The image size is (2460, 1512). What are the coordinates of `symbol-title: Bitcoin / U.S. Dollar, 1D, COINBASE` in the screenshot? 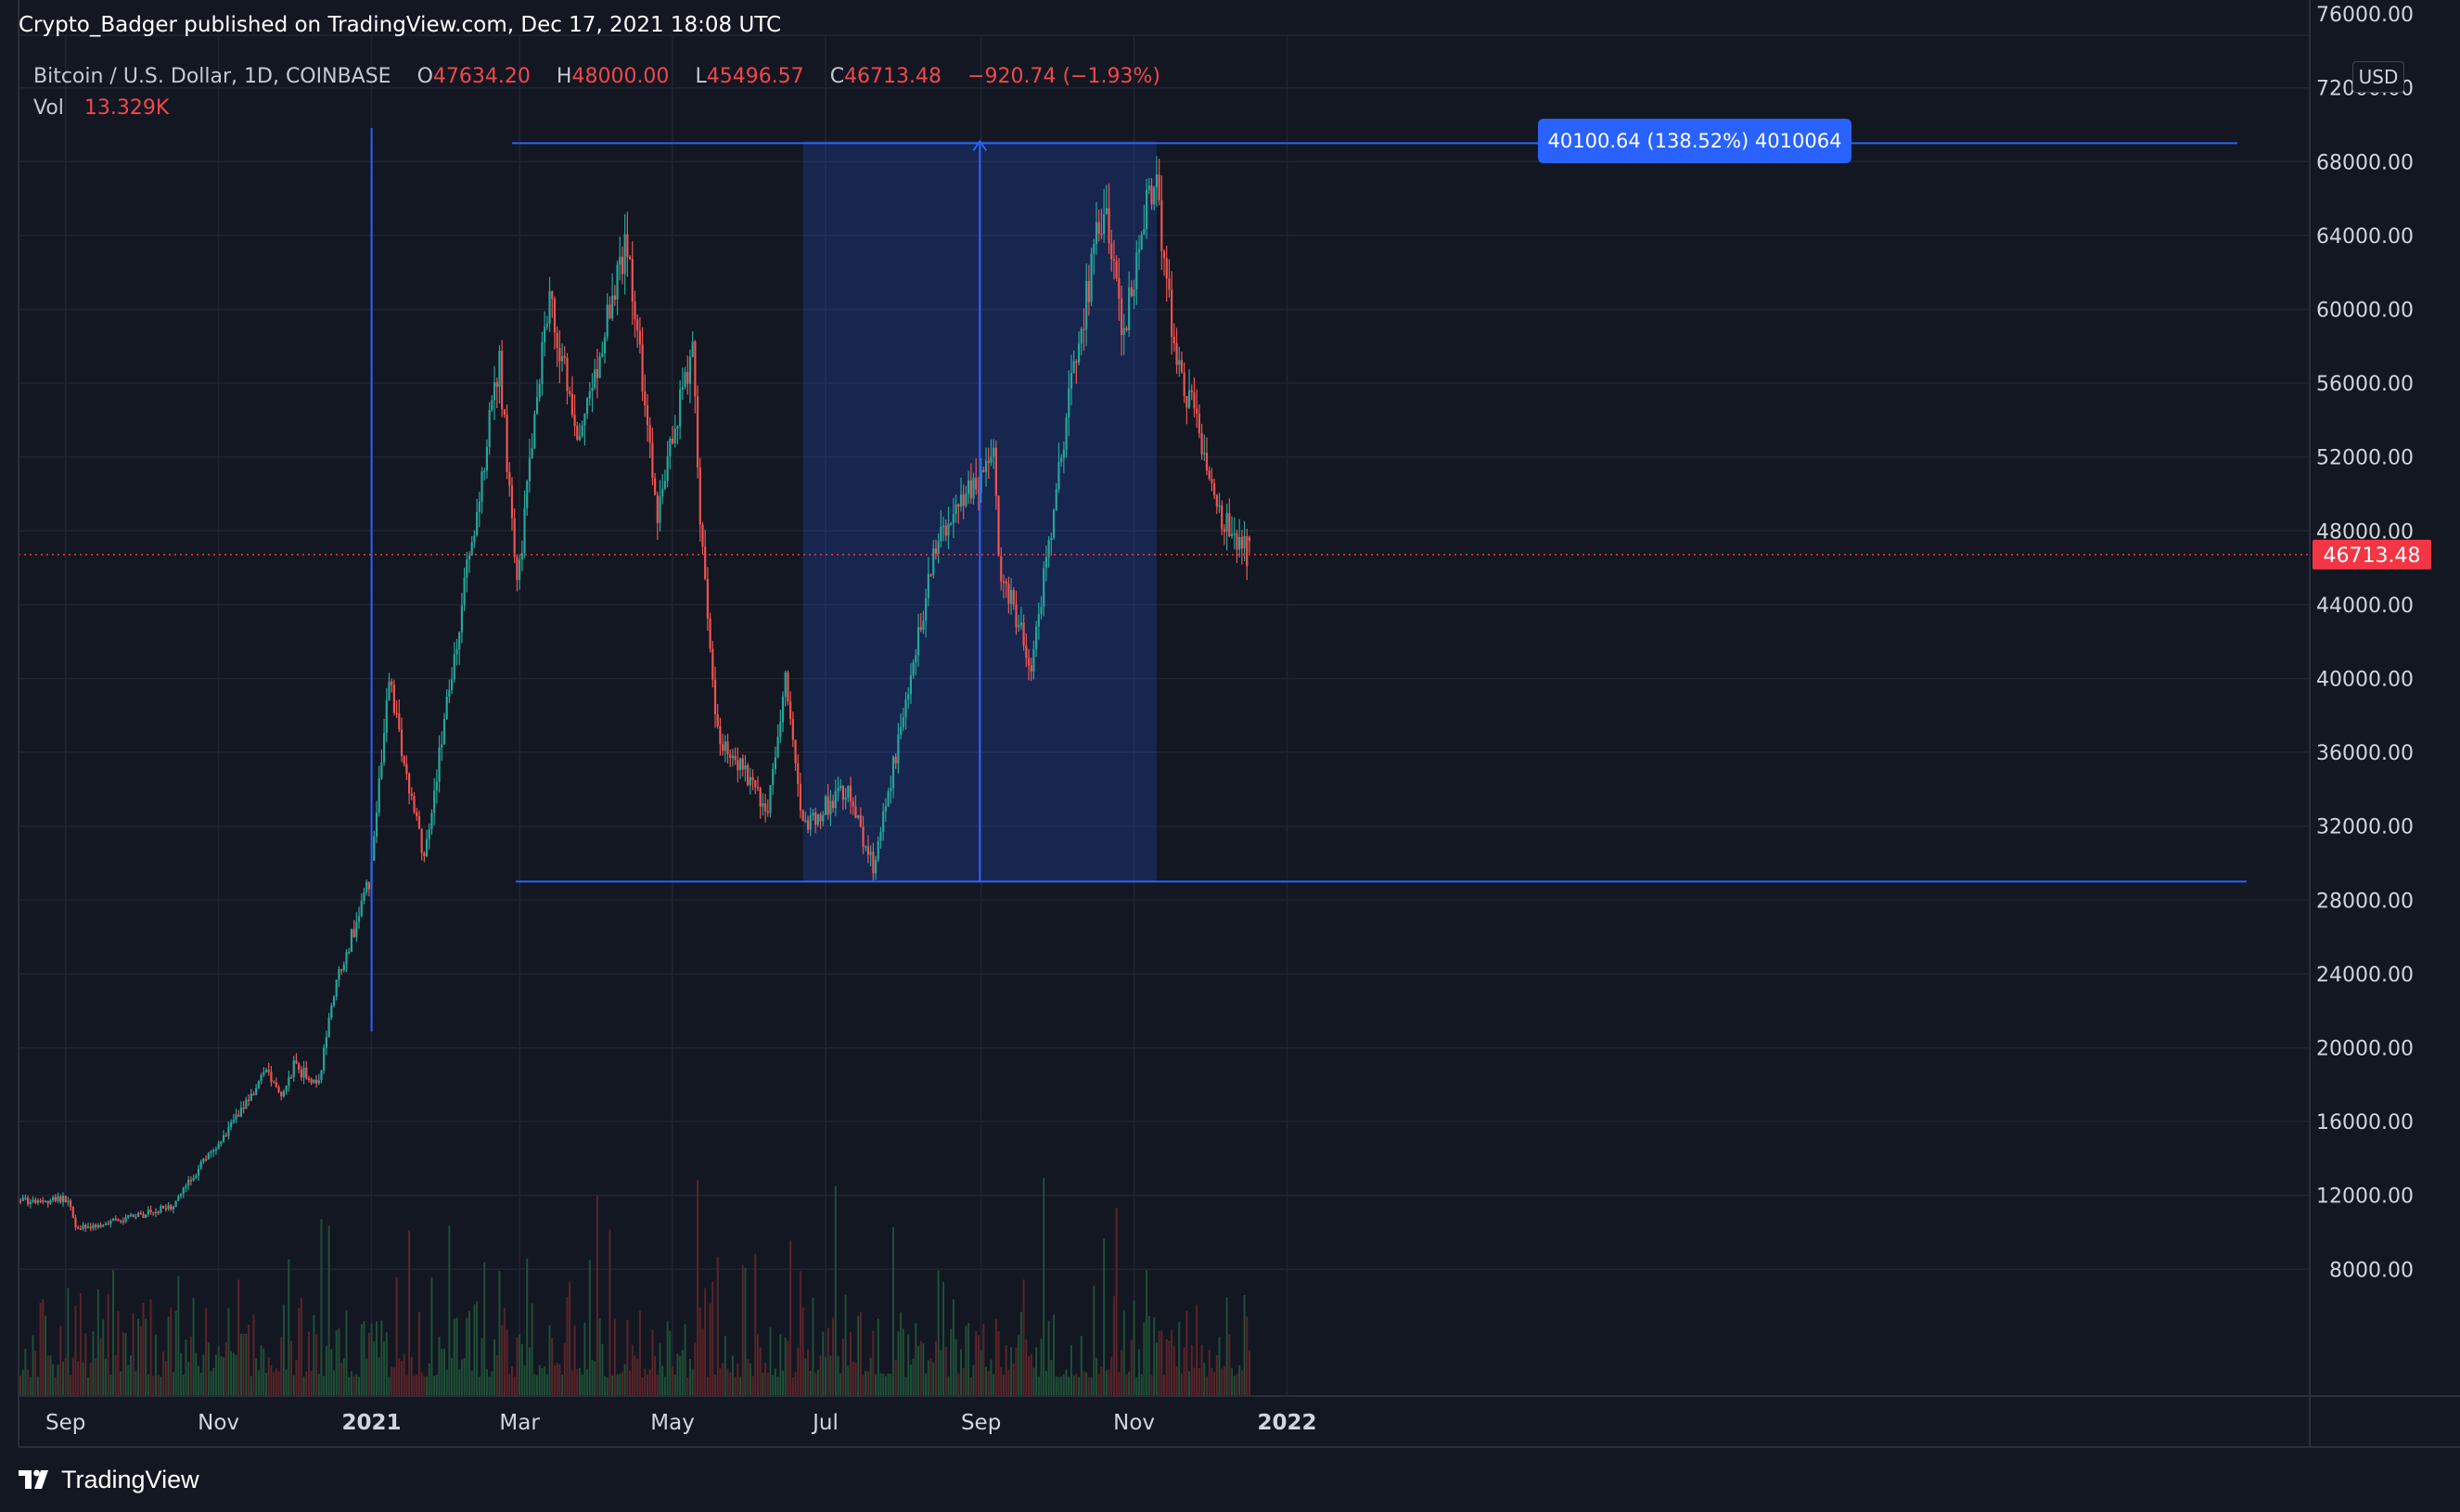 It's located at (212, 76).